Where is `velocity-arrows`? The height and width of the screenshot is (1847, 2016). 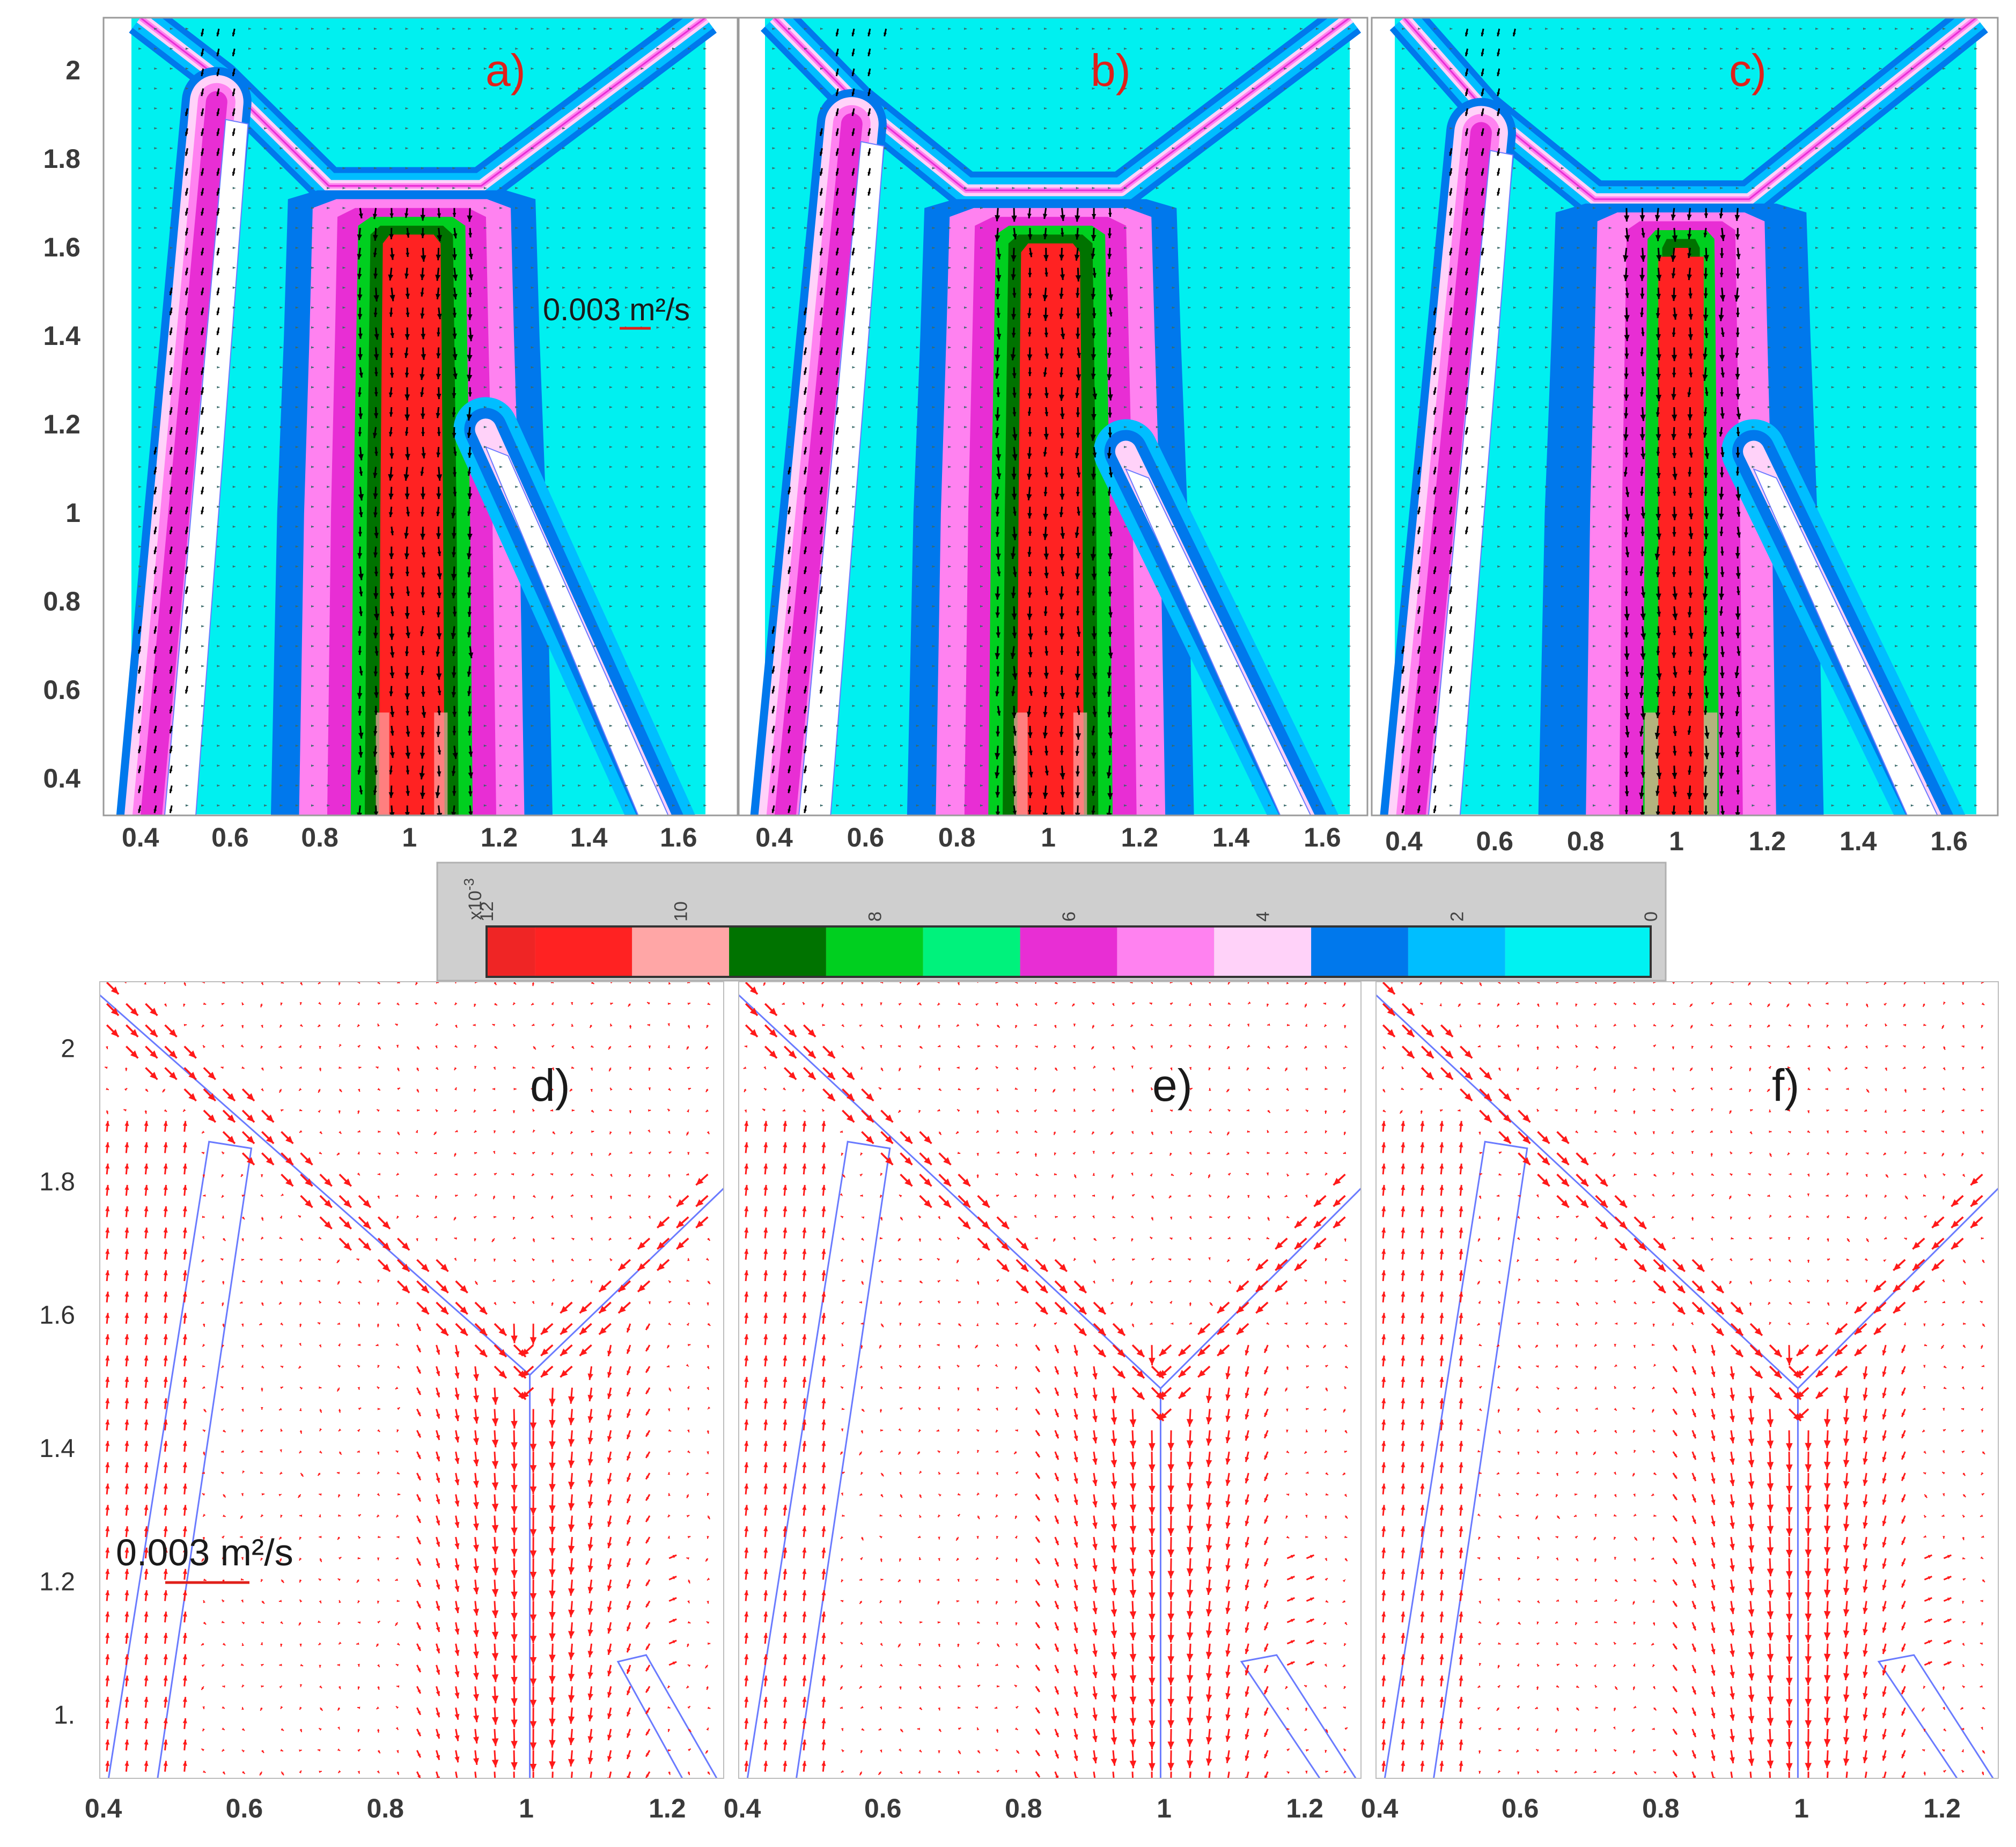
velocity-arrows is located at coordinates (422, 421).